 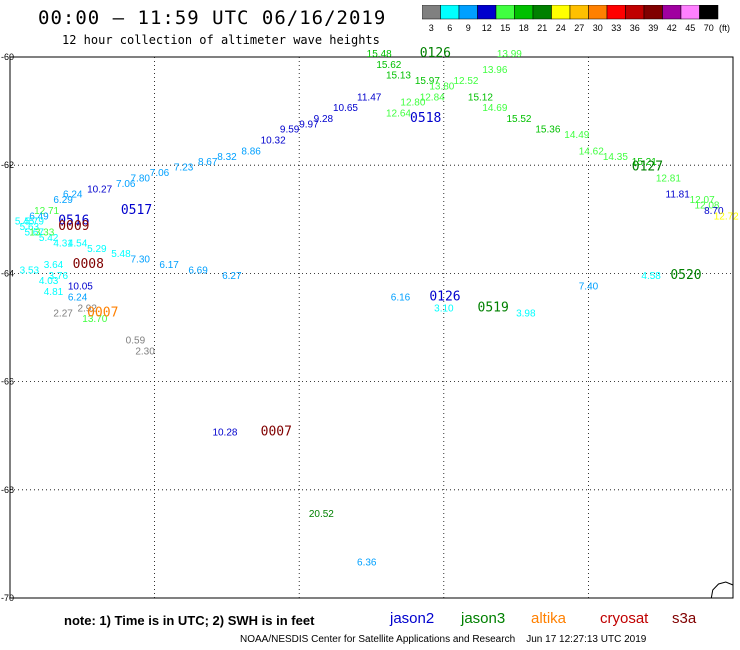 What do you see at coordinates (726, 216) in the screenshot?
I see `wave-height-point: 12.72` at bounding box center [726, 216].